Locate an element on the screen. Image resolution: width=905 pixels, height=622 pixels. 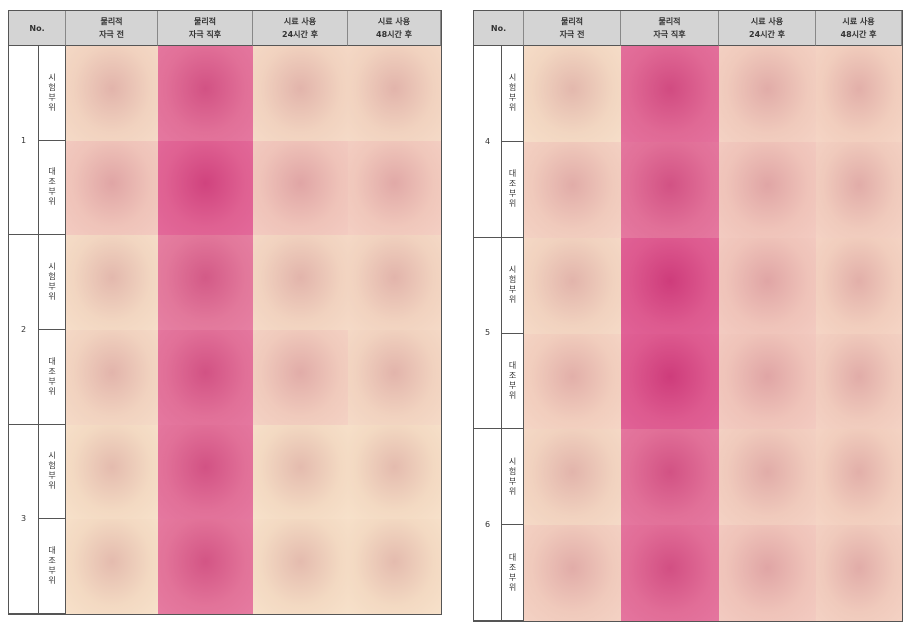
header-text: 자극 직후 is located at coordinates (669, 34).